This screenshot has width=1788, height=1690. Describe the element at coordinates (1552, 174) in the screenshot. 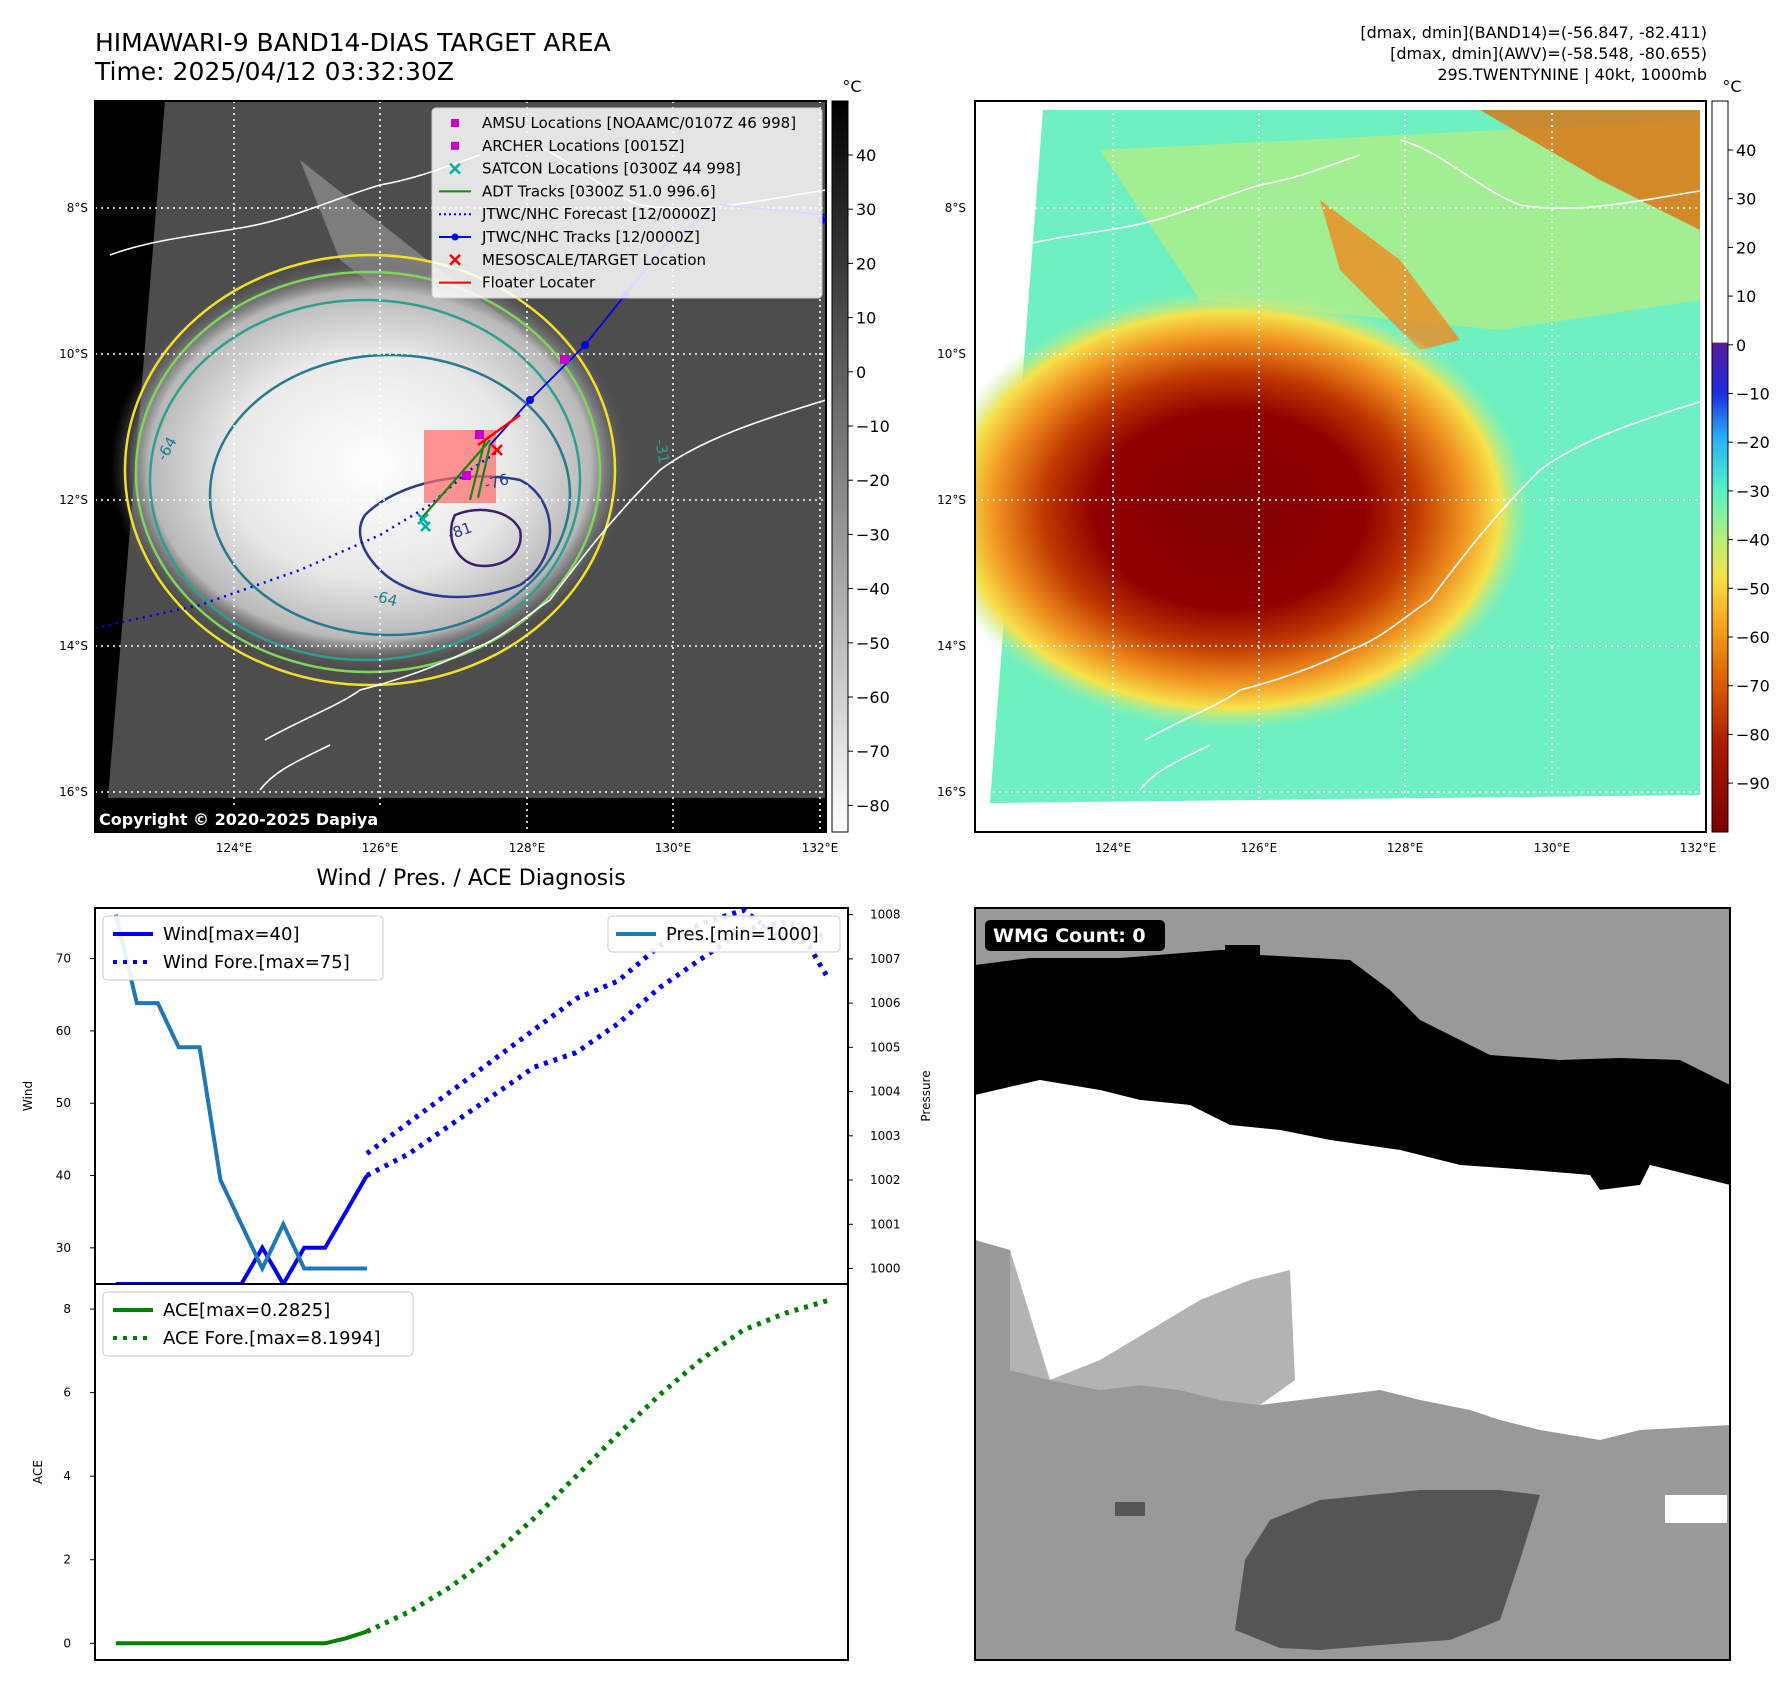

I see `coastline-north` at that location.